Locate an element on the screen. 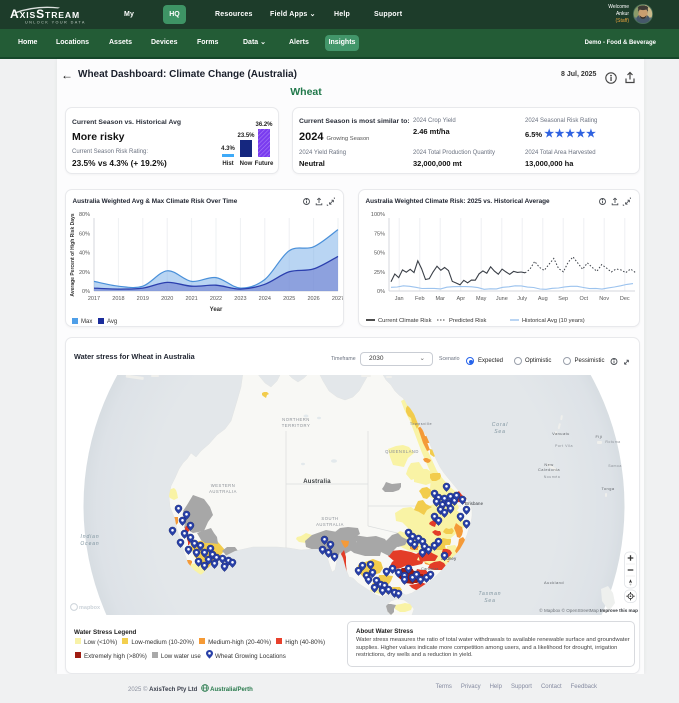  svg-text: May is located at coordinates (481, 299).